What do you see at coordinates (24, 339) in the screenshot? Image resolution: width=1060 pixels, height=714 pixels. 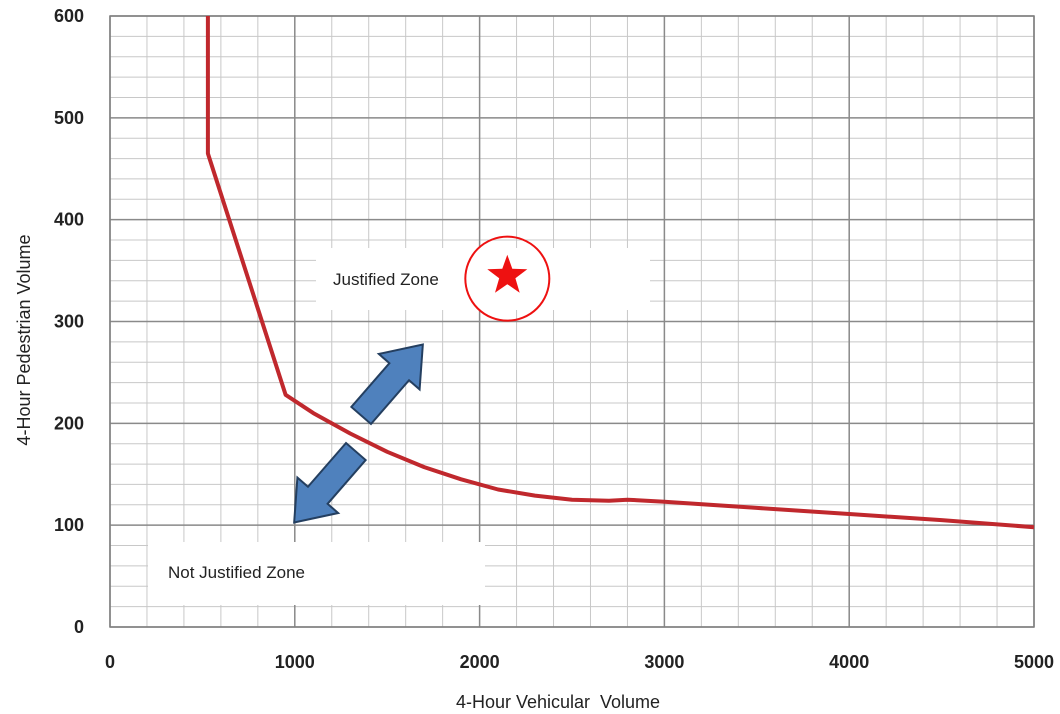 I see `y-axis-title: 4-Hour Pedestrian Volume` at bounding box center [24, 339].